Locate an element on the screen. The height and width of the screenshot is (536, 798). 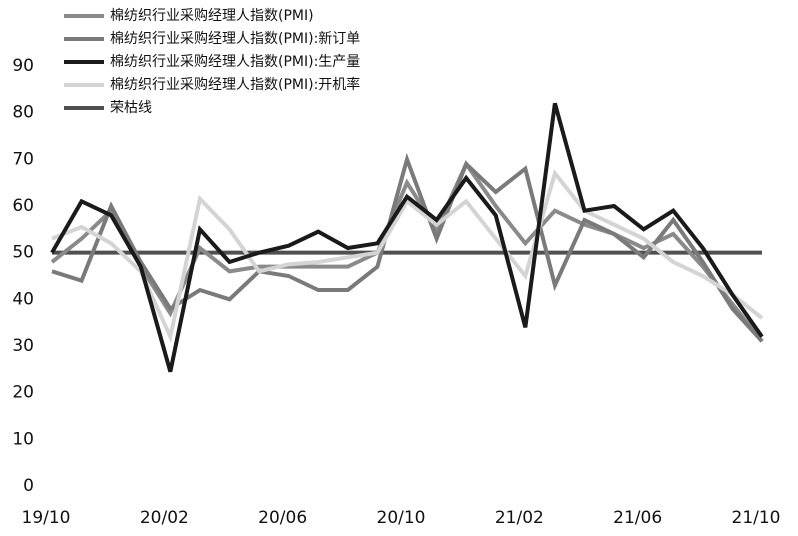
x-tick-label: 20/10 is located at coordinates (401, 518).